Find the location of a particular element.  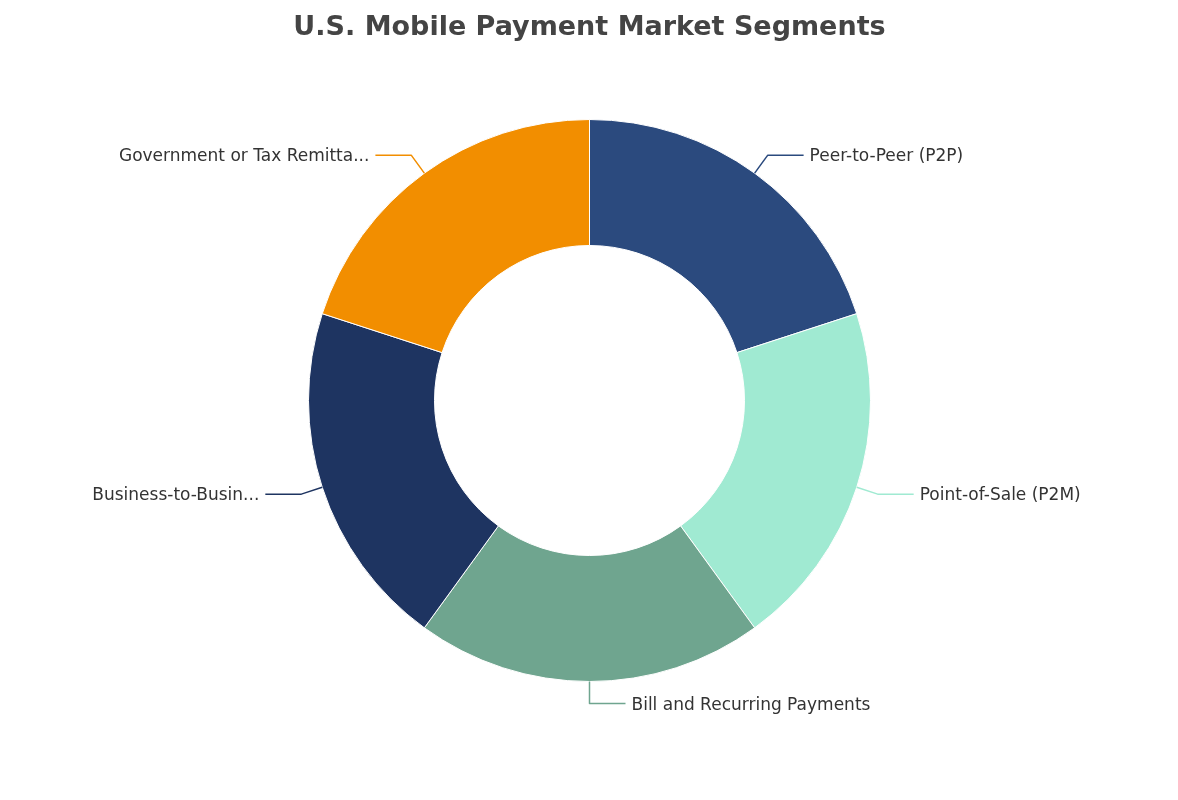

slice-label: Bill and Recurring Payments is located at coordinates (751, 703).